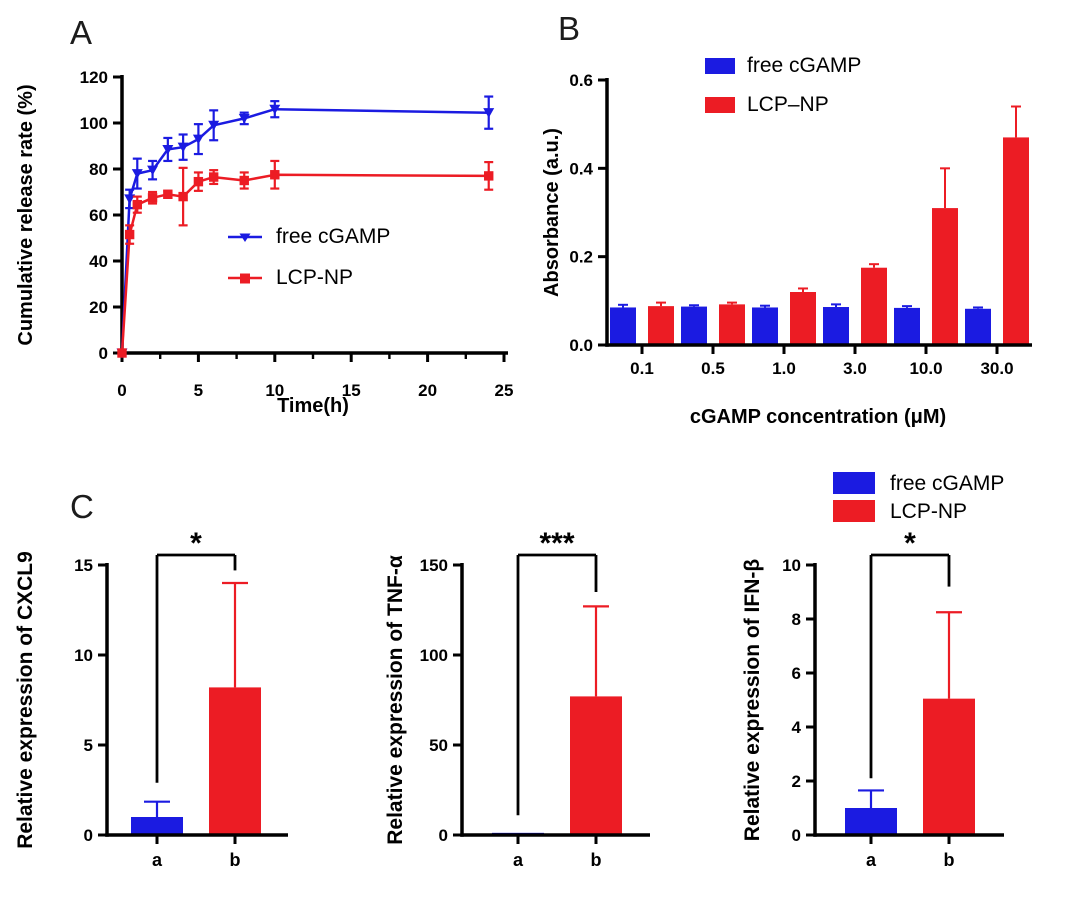  What do you see at coordinates (713, 368) in the screenshot?
I see `x-tick-label: 0.5` at bounding box center [713, 368].